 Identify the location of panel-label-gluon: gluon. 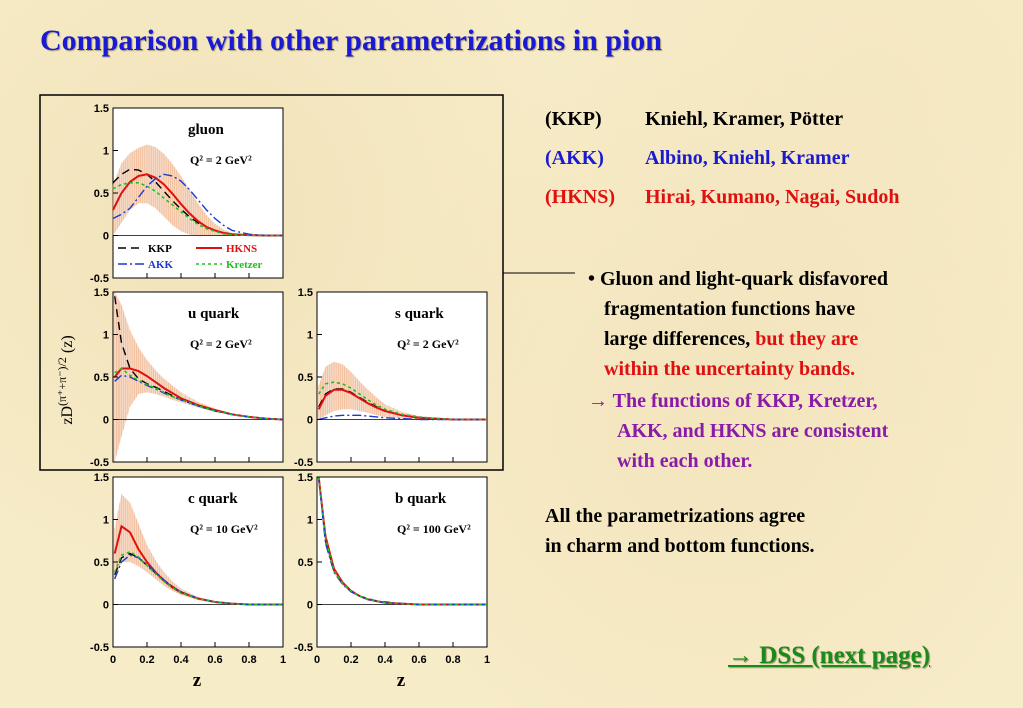
(206, 130).